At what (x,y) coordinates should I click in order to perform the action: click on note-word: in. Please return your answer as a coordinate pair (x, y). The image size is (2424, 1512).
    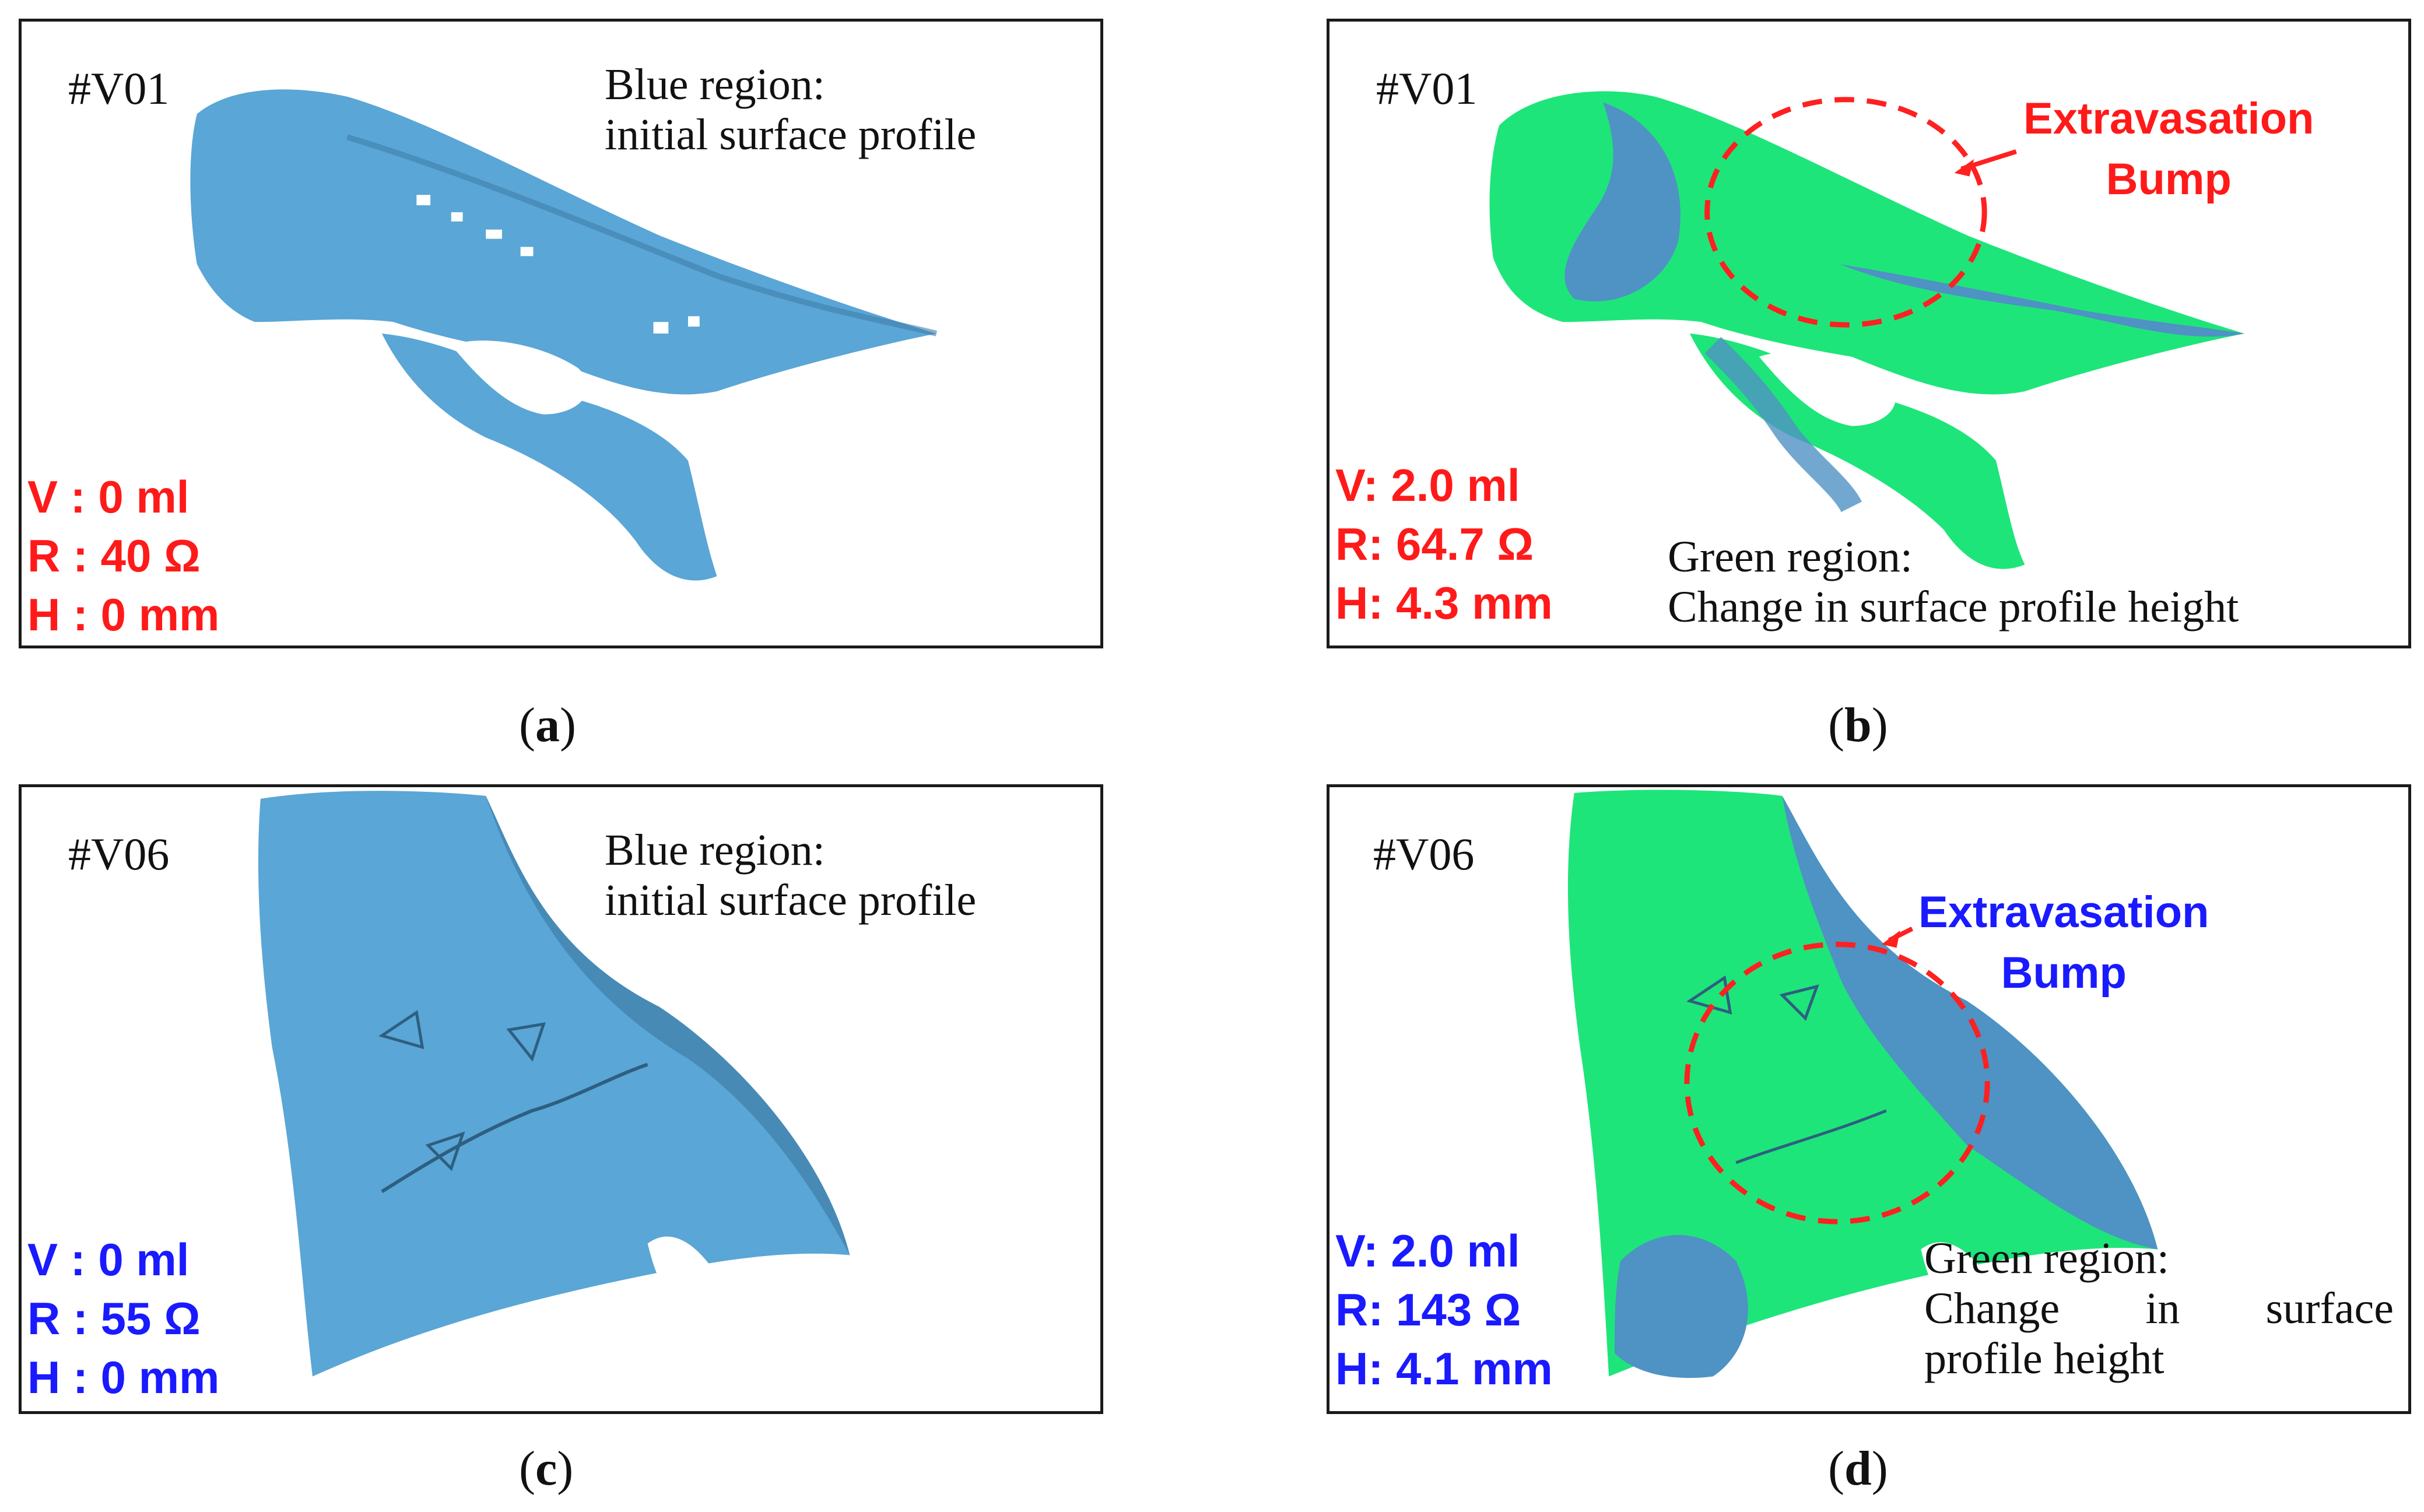
    Looking at the image, I should click on (2162, 1308).